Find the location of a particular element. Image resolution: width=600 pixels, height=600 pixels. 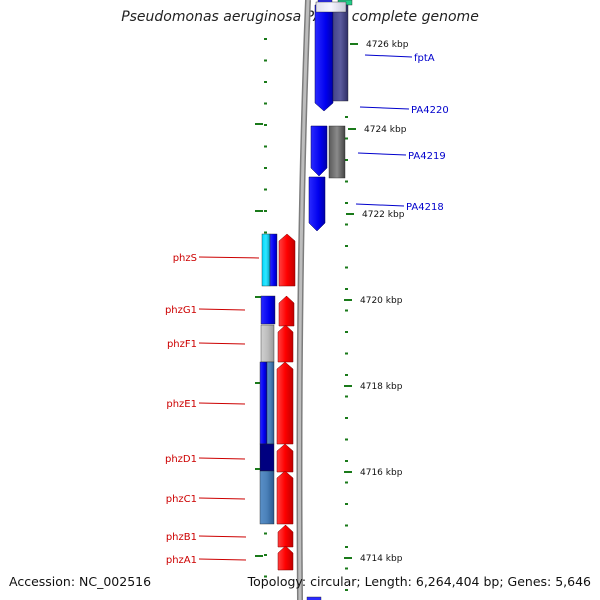

homolog-bar-phzS-b is located at coordinates (273, 260).